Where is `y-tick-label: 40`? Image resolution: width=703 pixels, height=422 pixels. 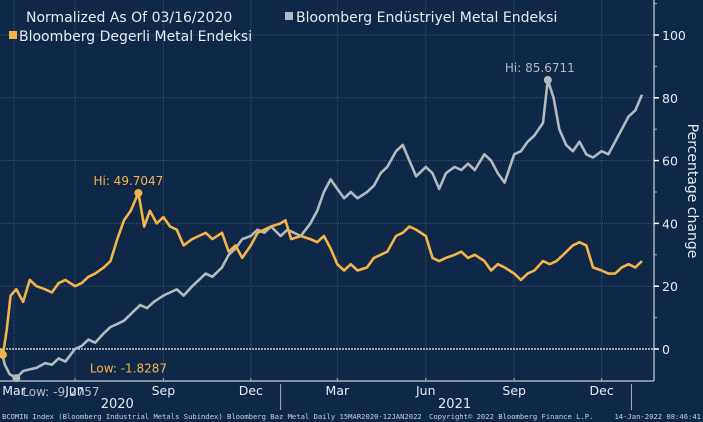
y-tick-label: 40 is located at coordinates (670, 223).